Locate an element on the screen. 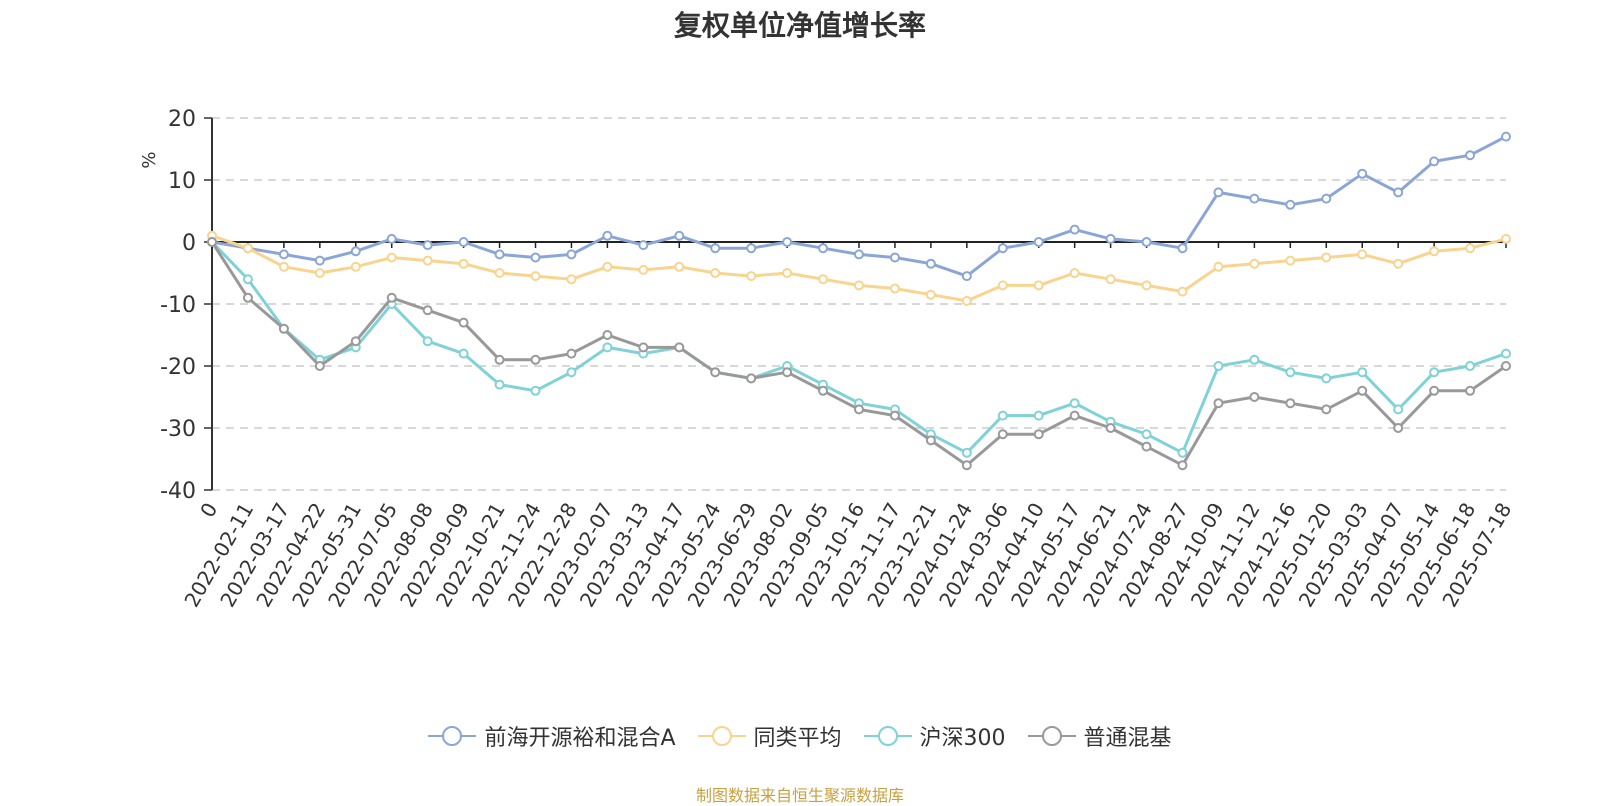 The height and width of the screenshot is (806, 1600). source-note: 制图数据来自恒生聚源数据库 is located at coordinates (799, 795).